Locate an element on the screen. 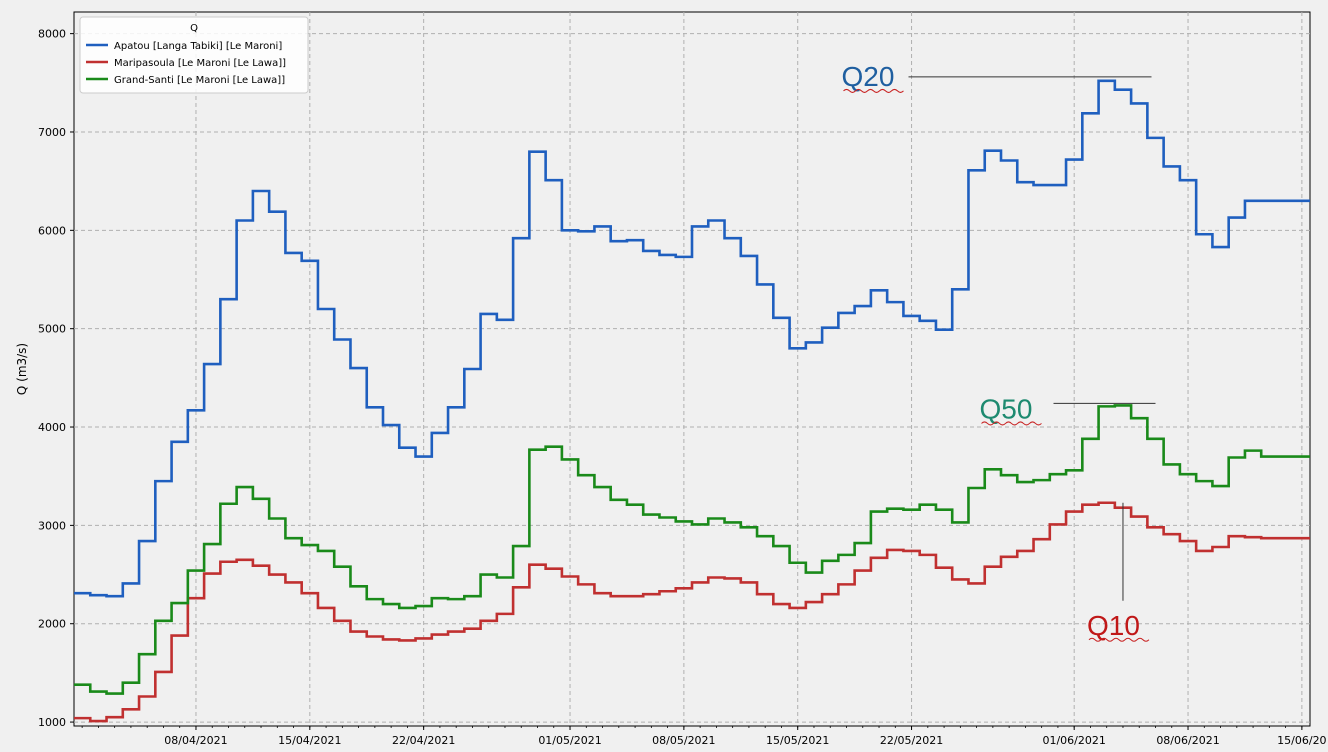 The height and width of the screenshot is (752, 1328). x-tick-label: 22/04/2021 is located at coordinates (423, 740).